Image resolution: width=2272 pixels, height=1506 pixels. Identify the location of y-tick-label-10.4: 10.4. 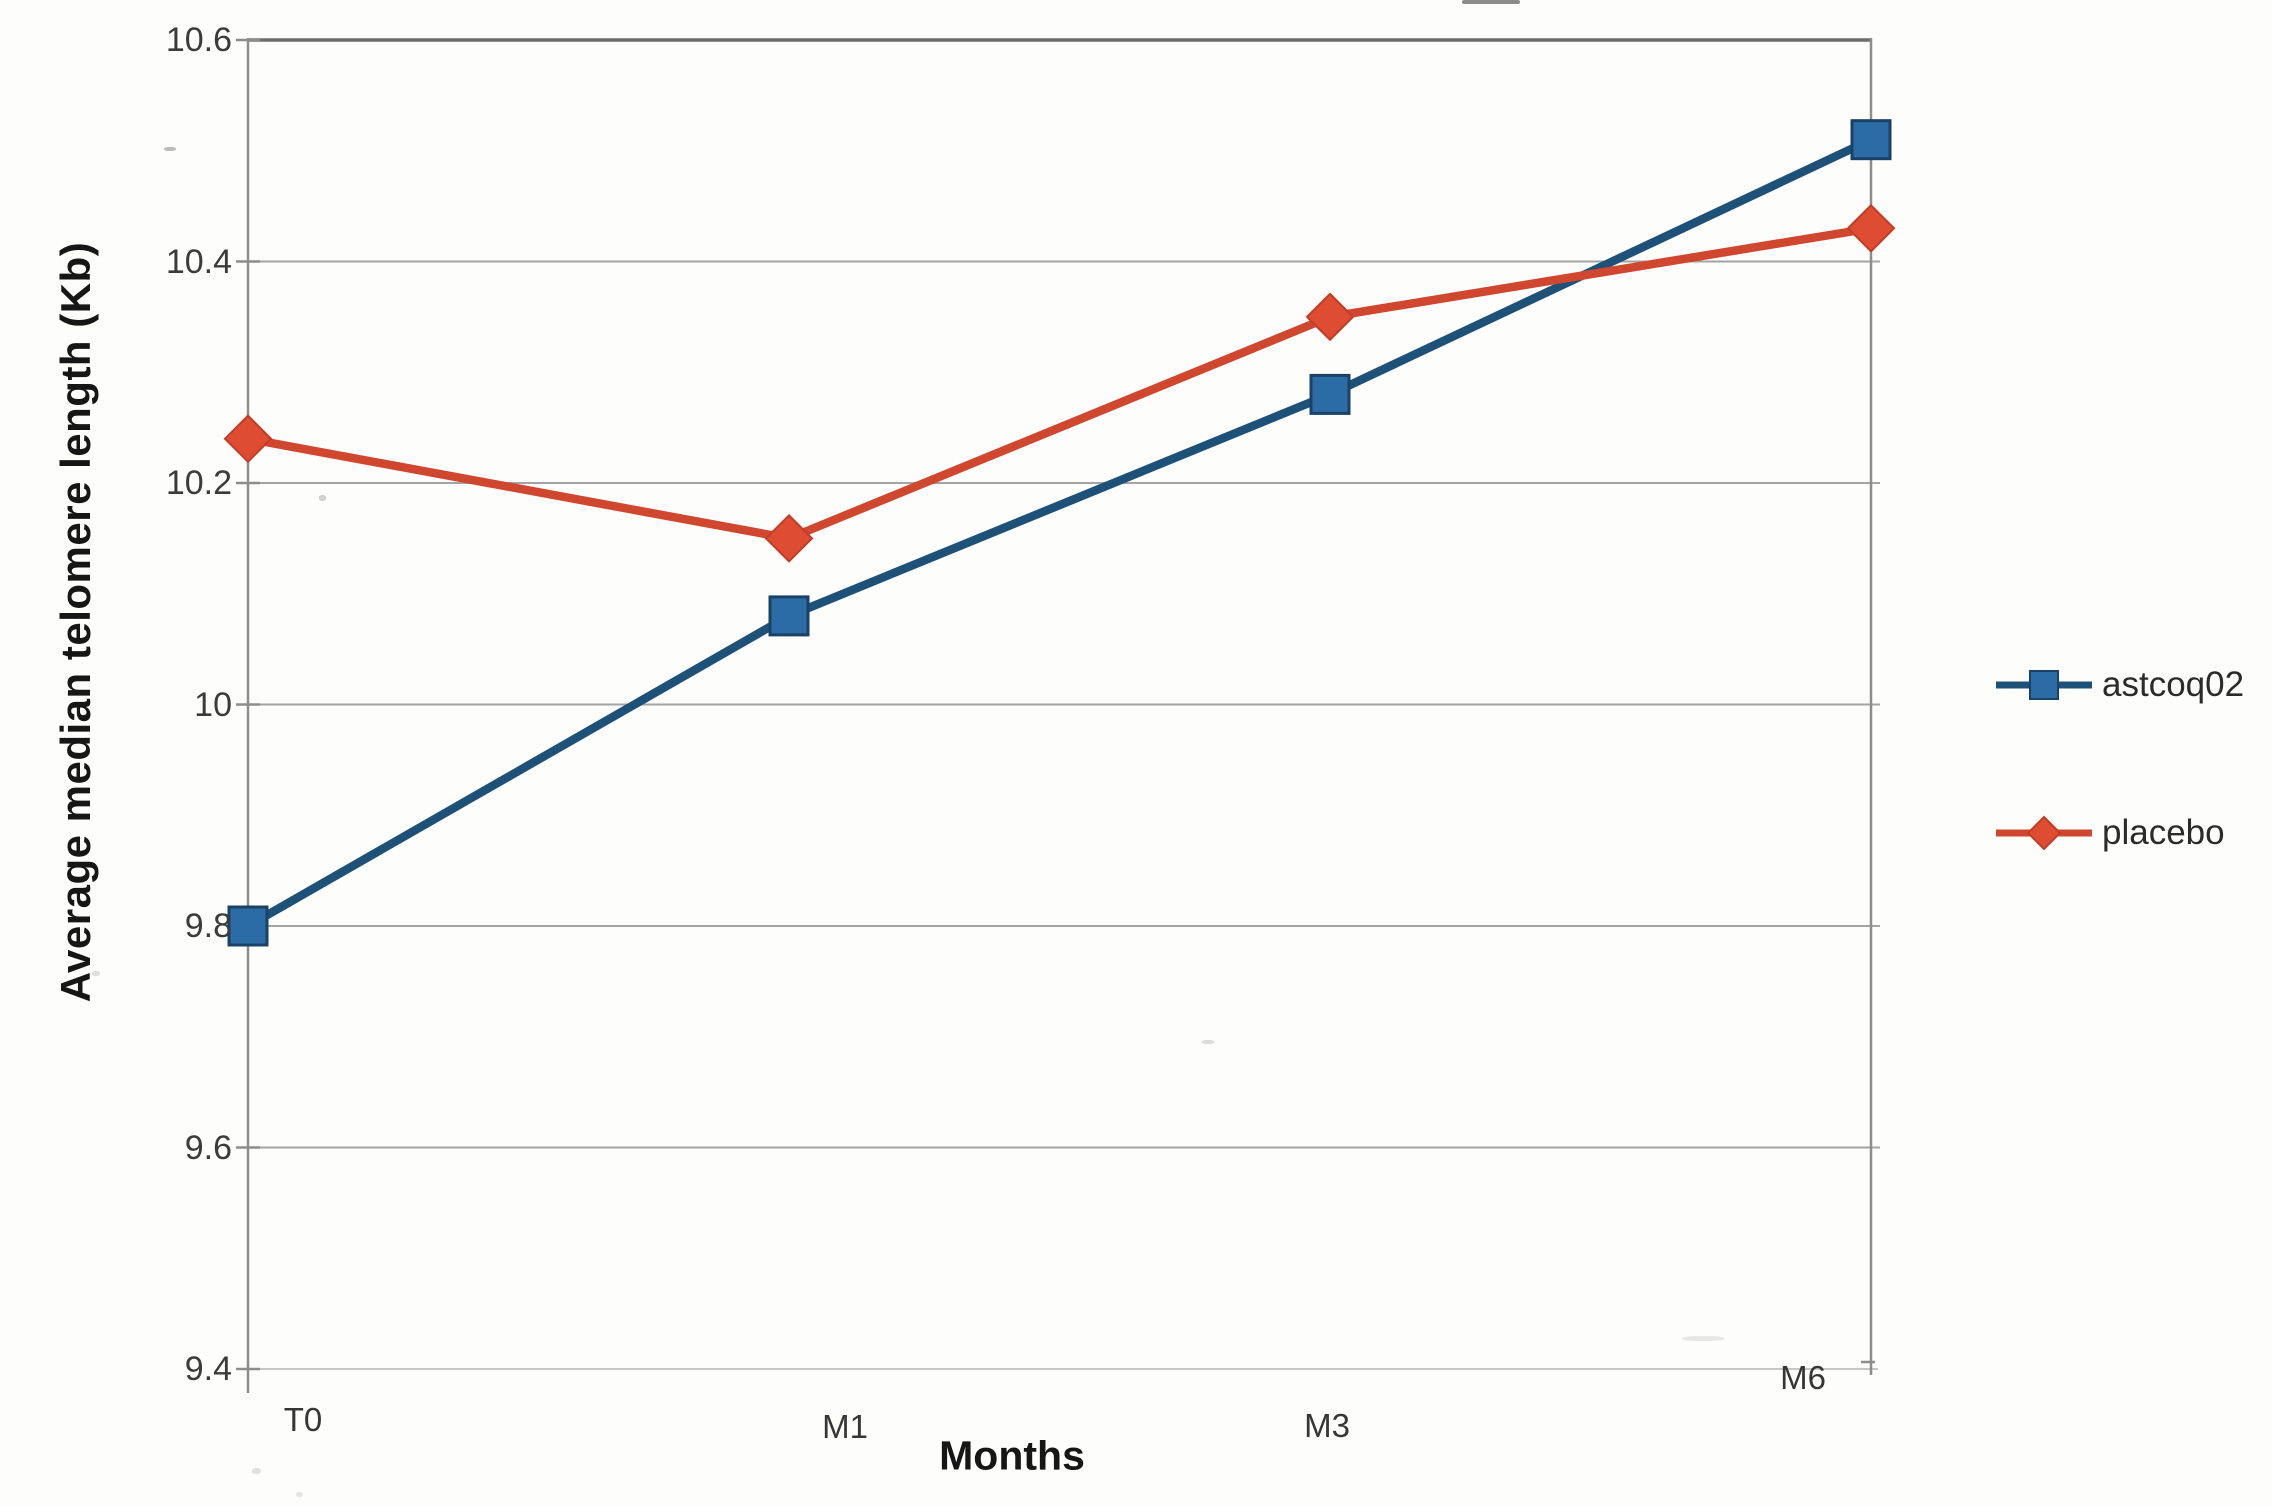
(198, 261).